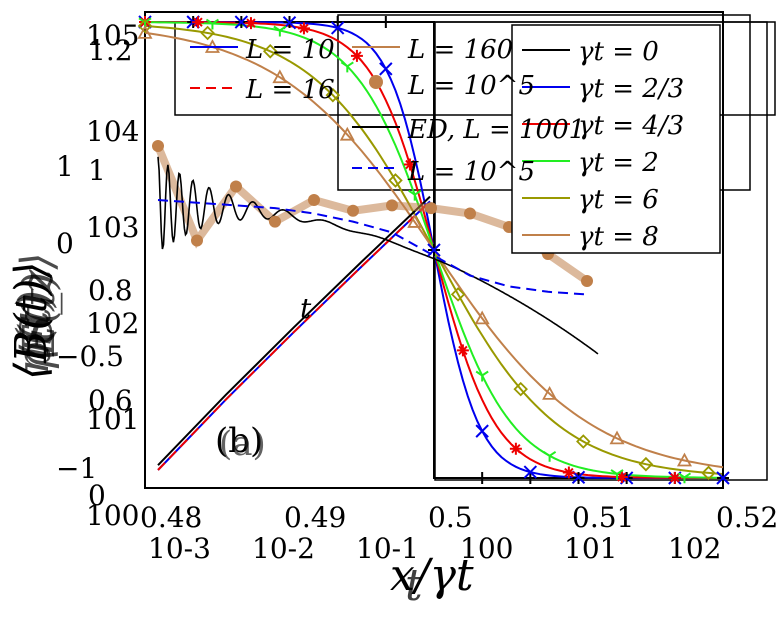 The width and height of the screenshot is (780, 621). I want to click on y-axis-label-0: ⟨B(t)⟩, so click(31, 320).